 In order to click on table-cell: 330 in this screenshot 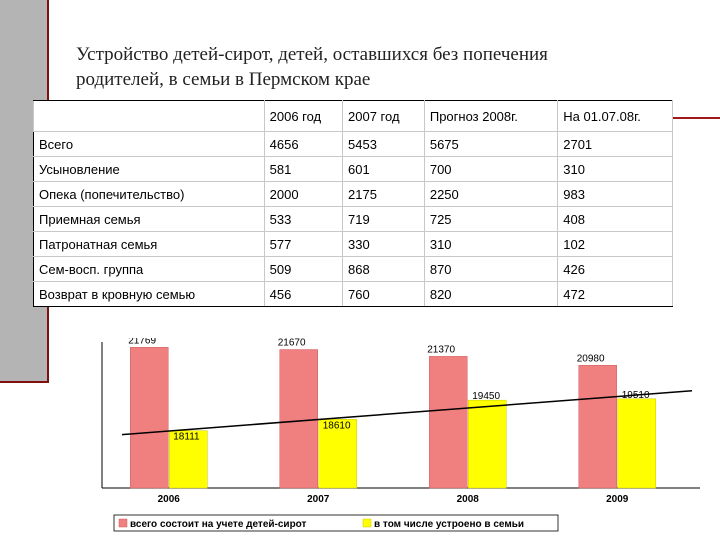, I will do `click(383, 244)`.